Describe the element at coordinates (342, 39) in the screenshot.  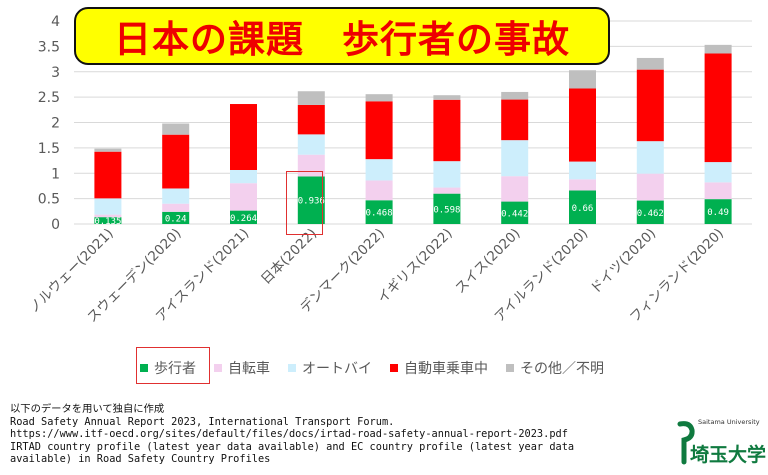
I see `chart-title: 日本の課題 歩行者の事故` at that location.